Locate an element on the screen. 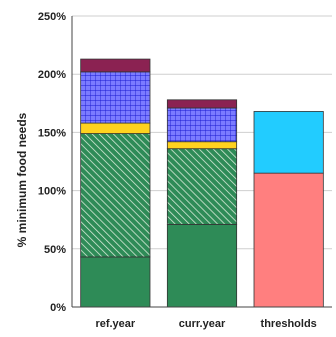 The height and width of the screenshot is (337, 336). y-tick-label: 150% is located at coordinates (52, 133).